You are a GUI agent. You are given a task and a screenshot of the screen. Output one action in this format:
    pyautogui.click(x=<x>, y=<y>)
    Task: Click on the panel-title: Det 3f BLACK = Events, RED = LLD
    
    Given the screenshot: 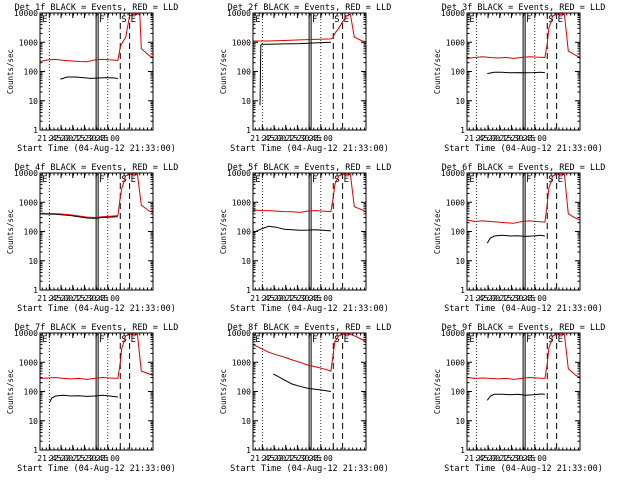 What is the action you would take?
    pyautogui.click(x=524, y=8)
    